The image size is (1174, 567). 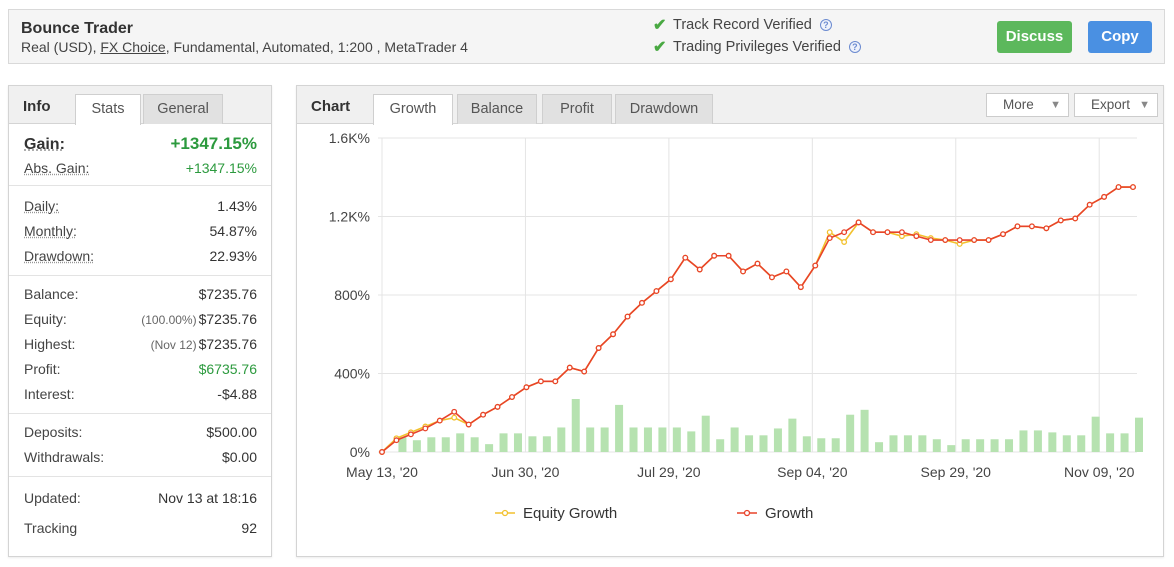 I want to click on tab-stats: Stats, so click(x=108, y=109).